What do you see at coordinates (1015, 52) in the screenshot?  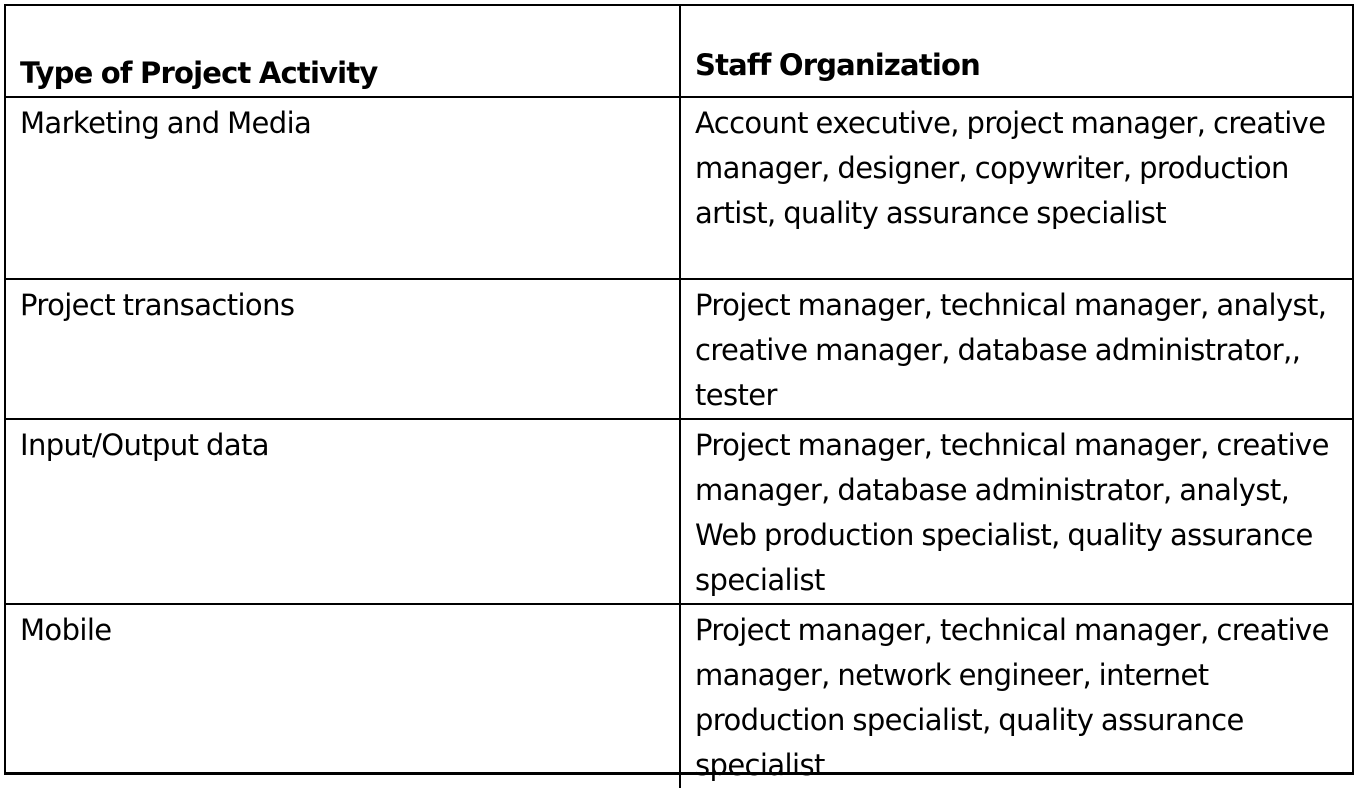 I see `header-staff-organization: Staff Organization` at bounding box center [1015, 52].